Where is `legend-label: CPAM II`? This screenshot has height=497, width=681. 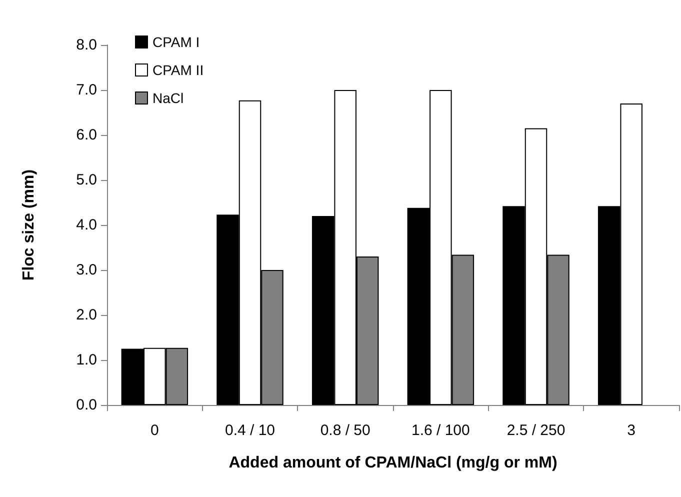 legend-label: CPAM II is located at coordinates (178, 70).